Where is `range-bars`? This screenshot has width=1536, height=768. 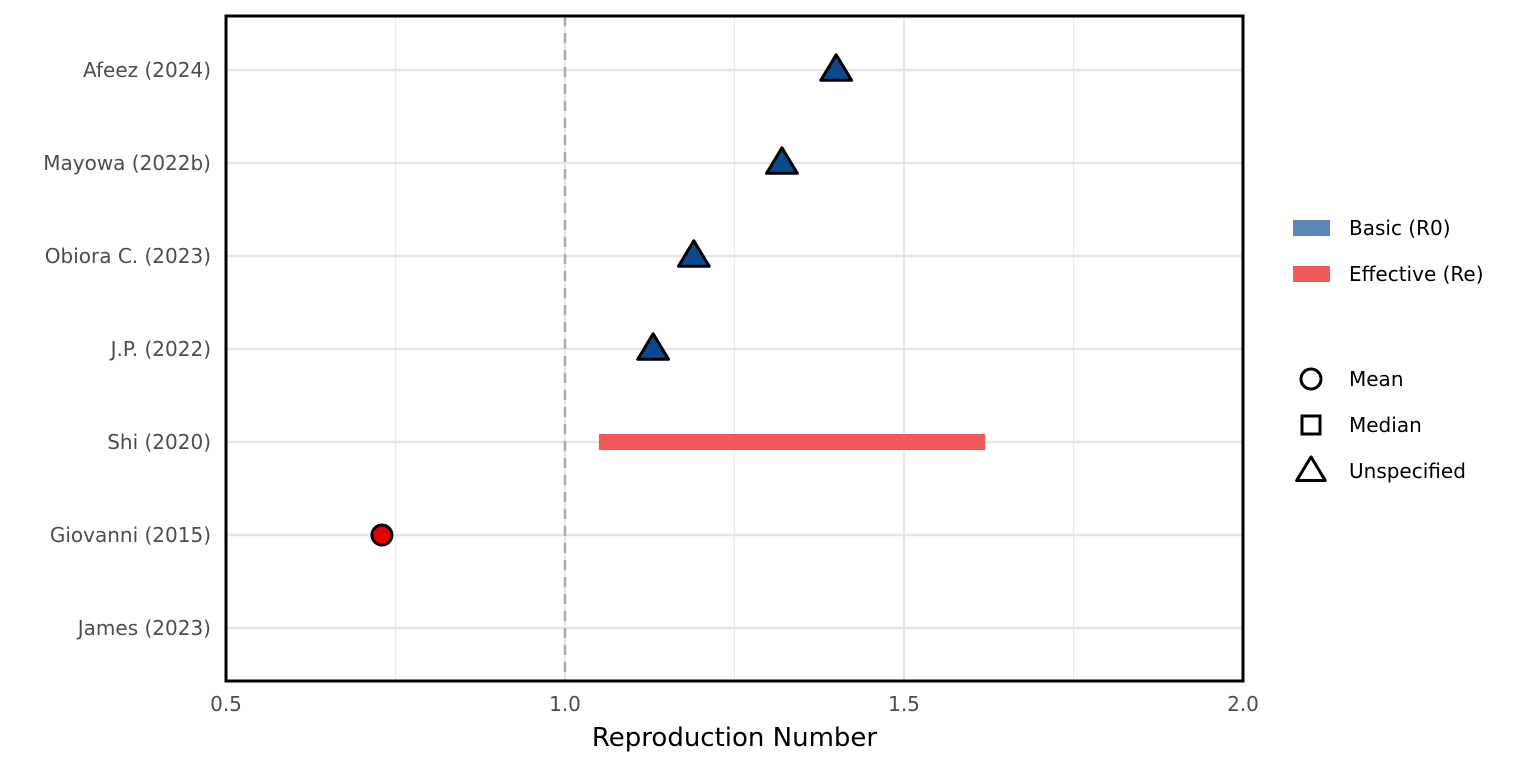 range-bars is located at coordinates (792, 442).